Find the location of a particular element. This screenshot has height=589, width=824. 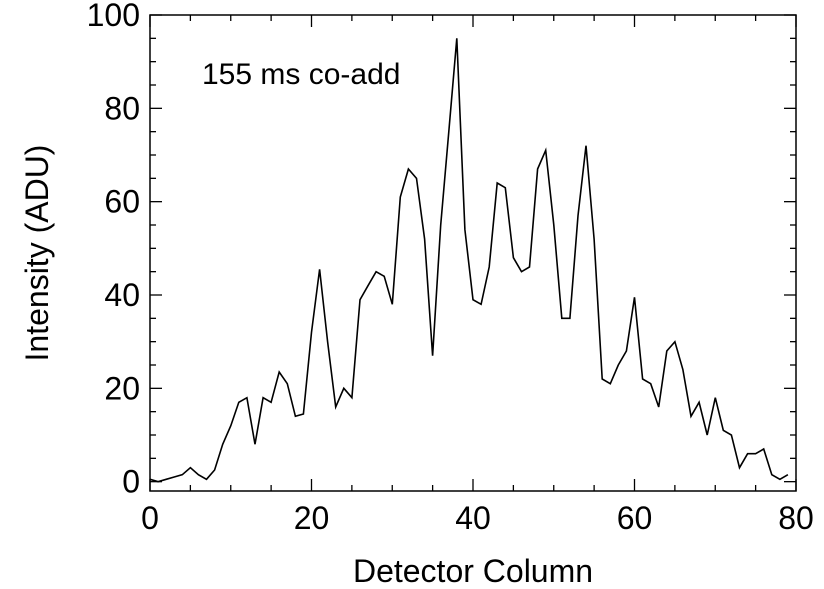

y-axis-title: Intensity (ADU) is located at coordinates (37, 253).